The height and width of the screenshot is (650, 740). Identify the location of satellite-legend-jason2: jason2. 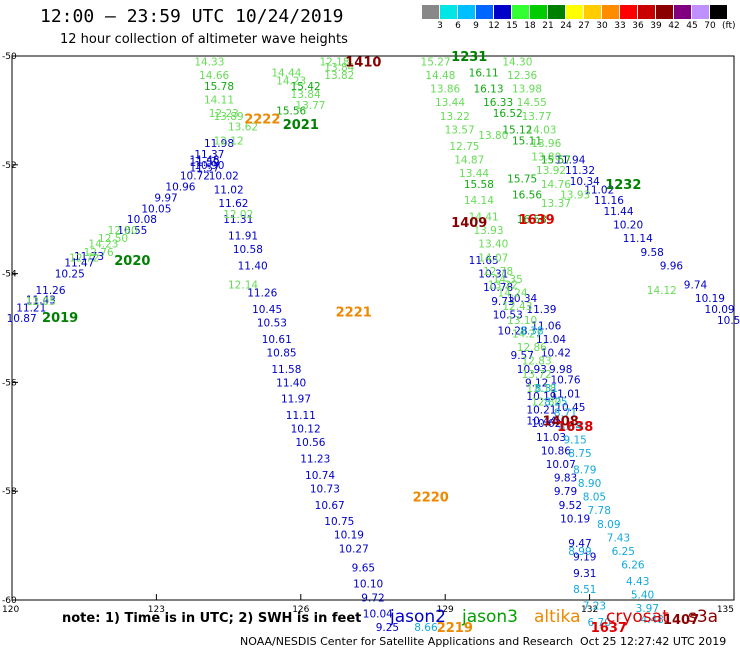
(418, 617).